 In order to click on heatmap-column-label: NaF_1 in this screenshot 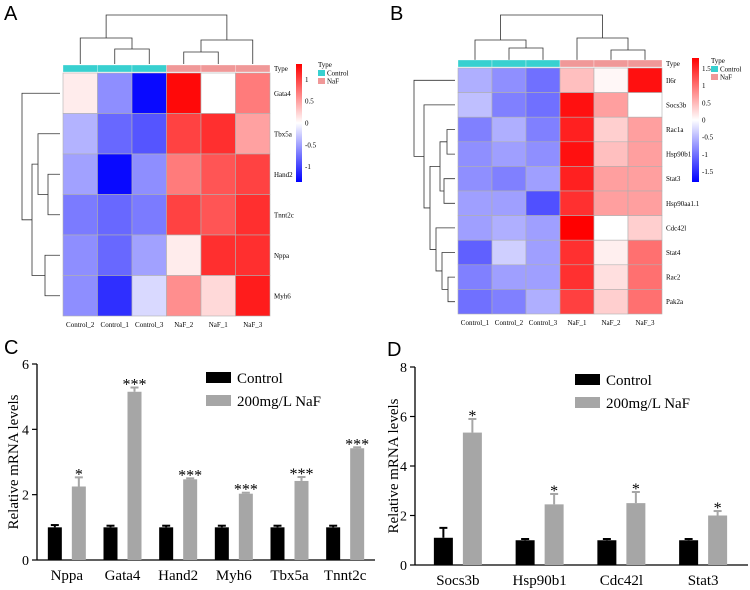, I will do `click(219, 325)`.